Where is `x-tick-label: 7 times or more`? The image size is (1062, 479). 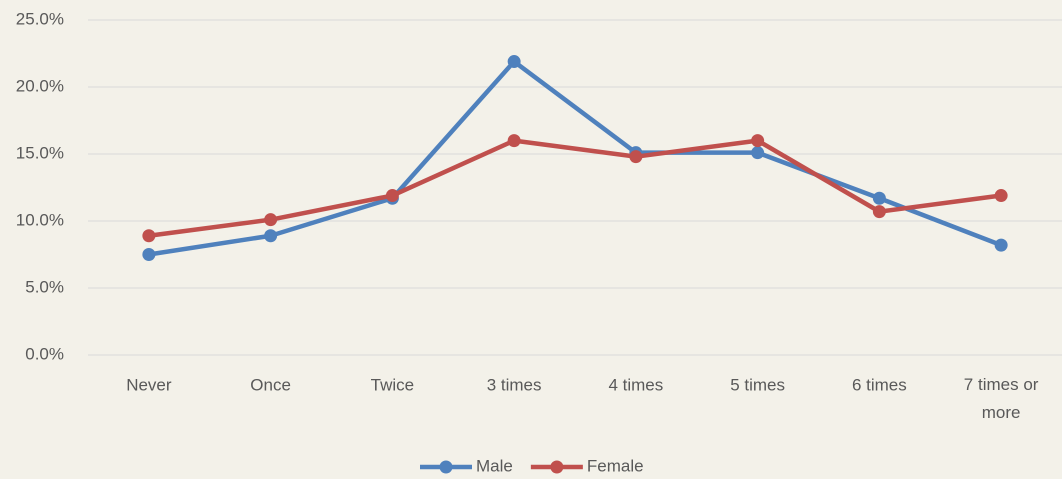 x-tick-label: 7 times or more is located at coordinates (1001, 398).